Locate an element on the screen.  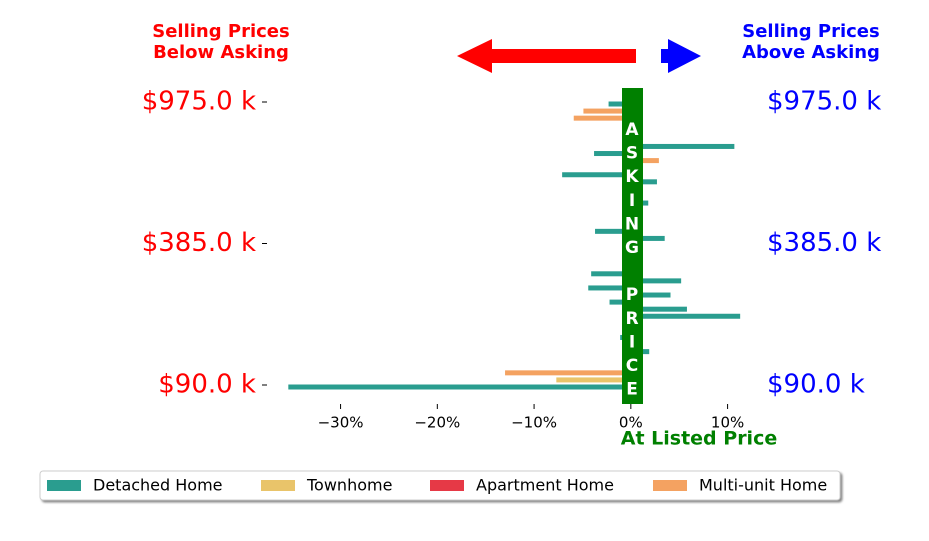
x-axis-label: At Listed Price is located at coordinates (699, 439).